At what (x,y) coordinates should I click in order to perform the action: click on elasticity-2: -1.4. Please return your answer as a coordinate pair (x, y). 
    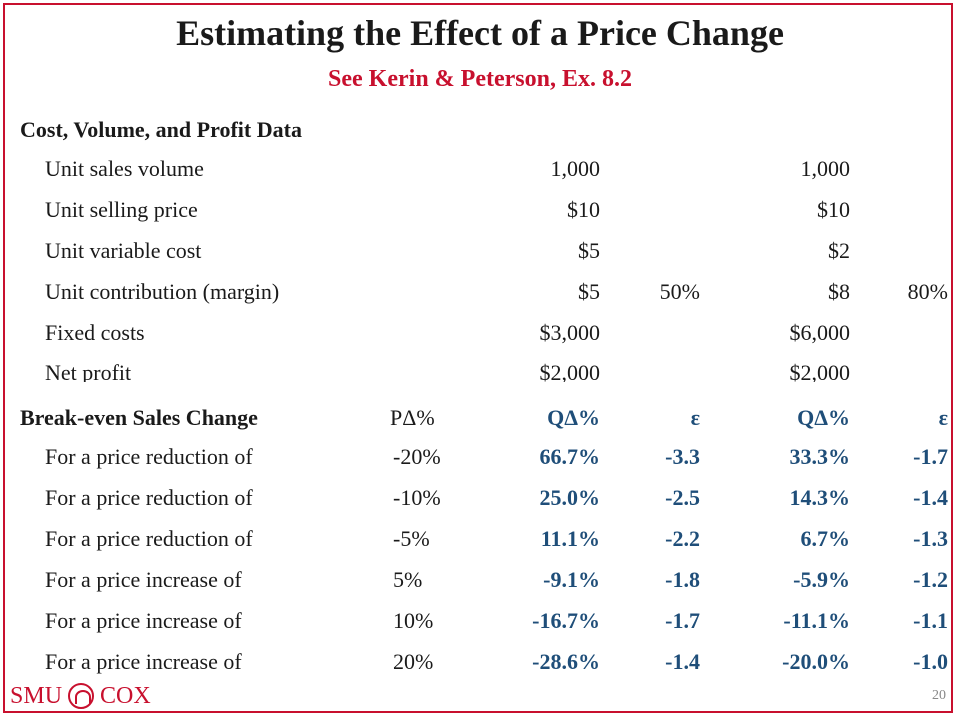
    Looking at the image, I should click on (930, 497).